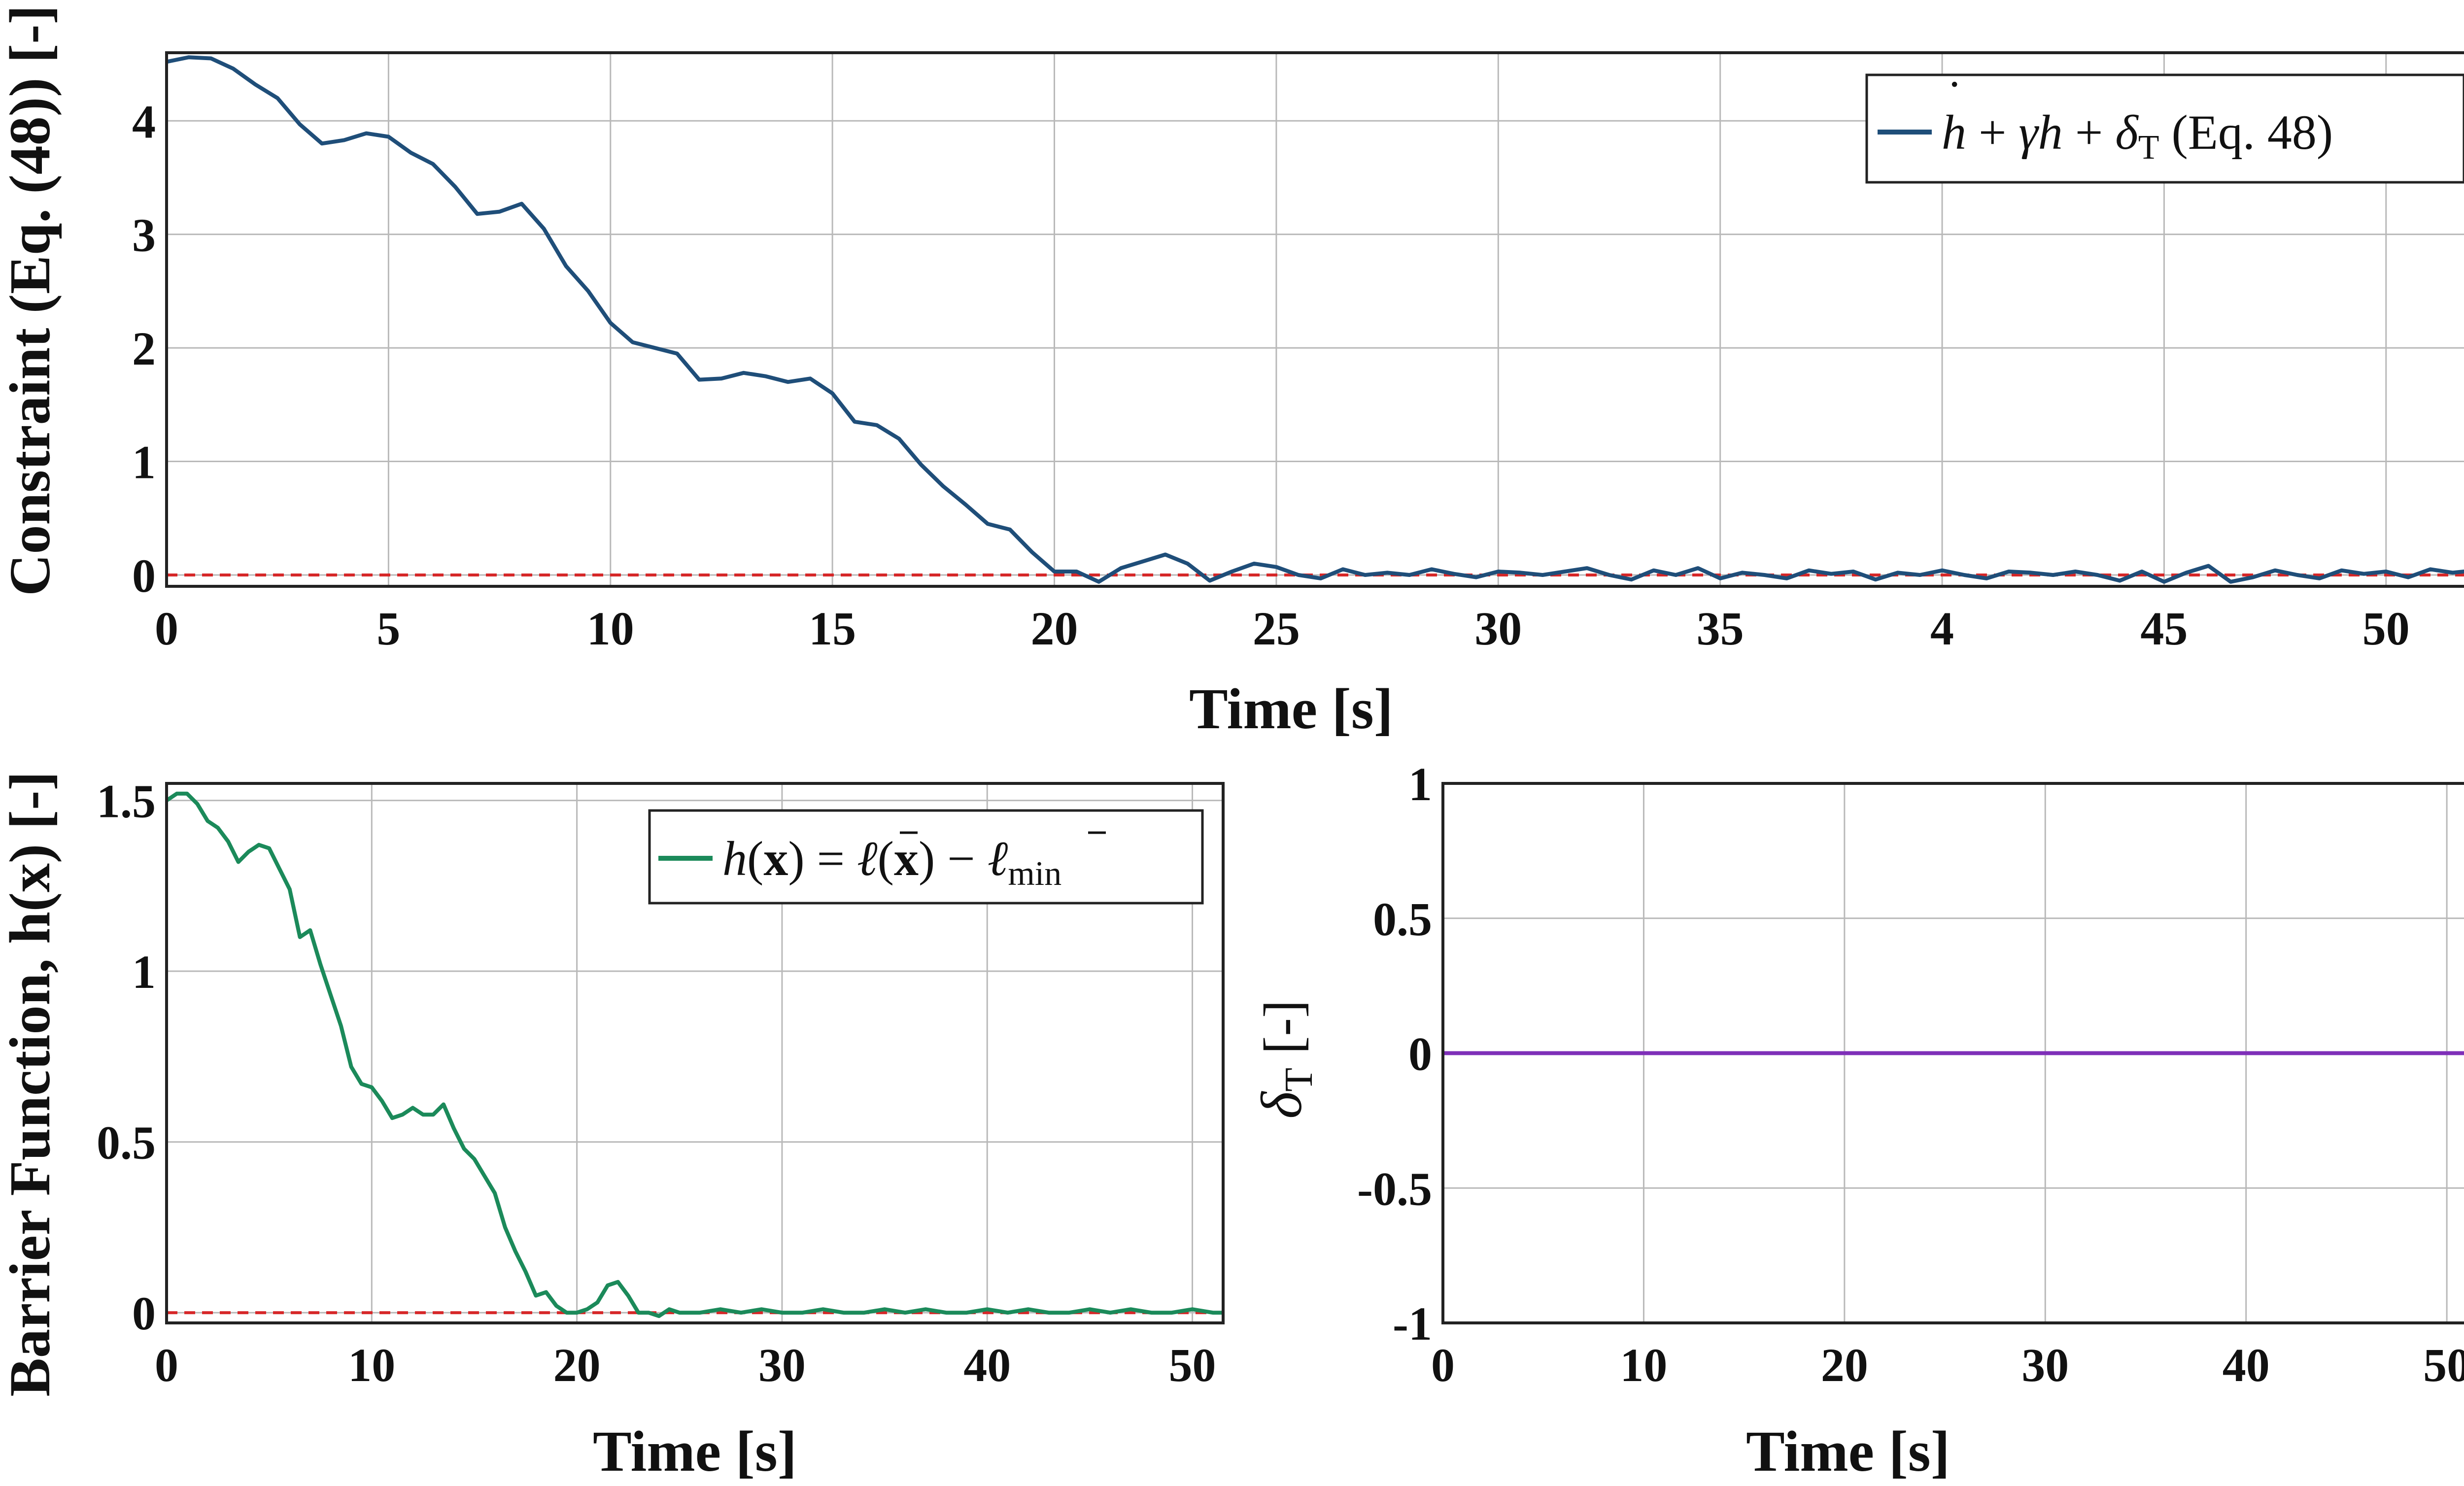 This screenshot has height=1486, width=2464. Describe the element at coordinates (891, 862) in the screenshot. I see `barrier-legend-label: h(x) = ℓ(x) − ℓmin` at that location.